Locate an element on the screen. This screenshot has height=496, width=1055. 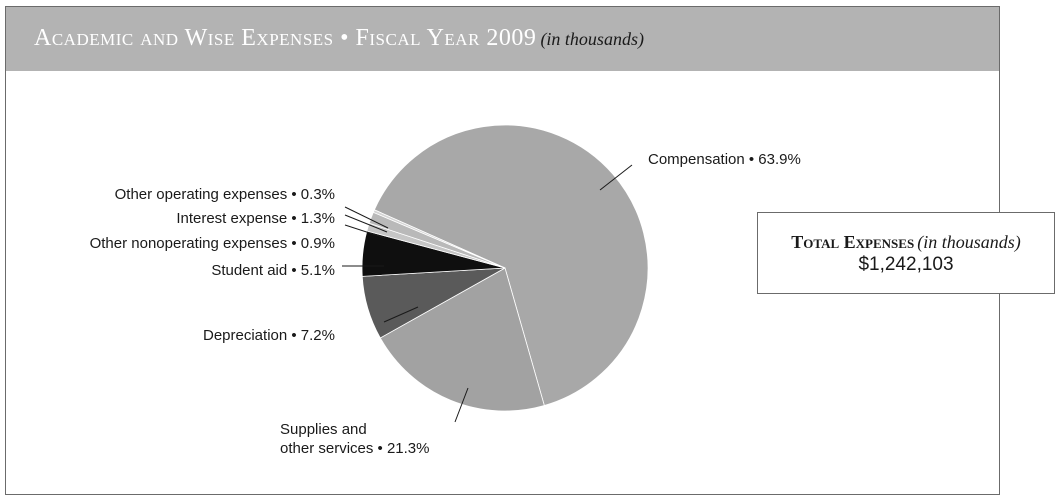
leader-interest is located at coordinates (366, 223).